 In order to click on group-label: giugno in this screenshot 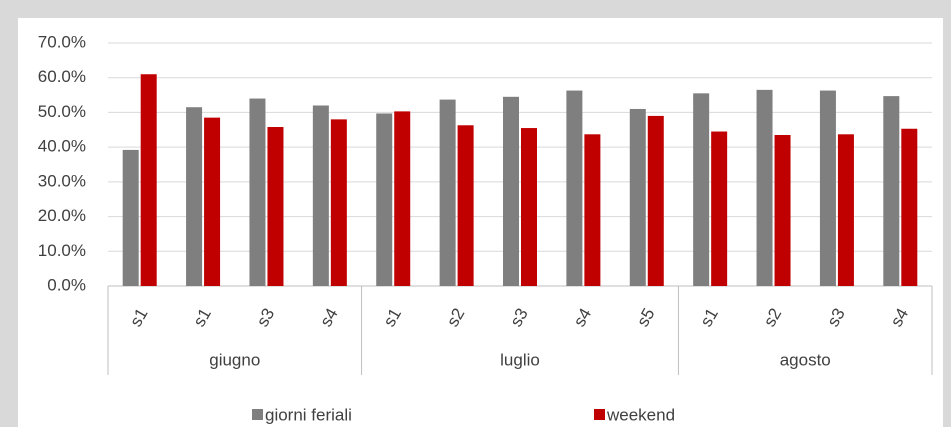, I will do `click(234, 359)`.